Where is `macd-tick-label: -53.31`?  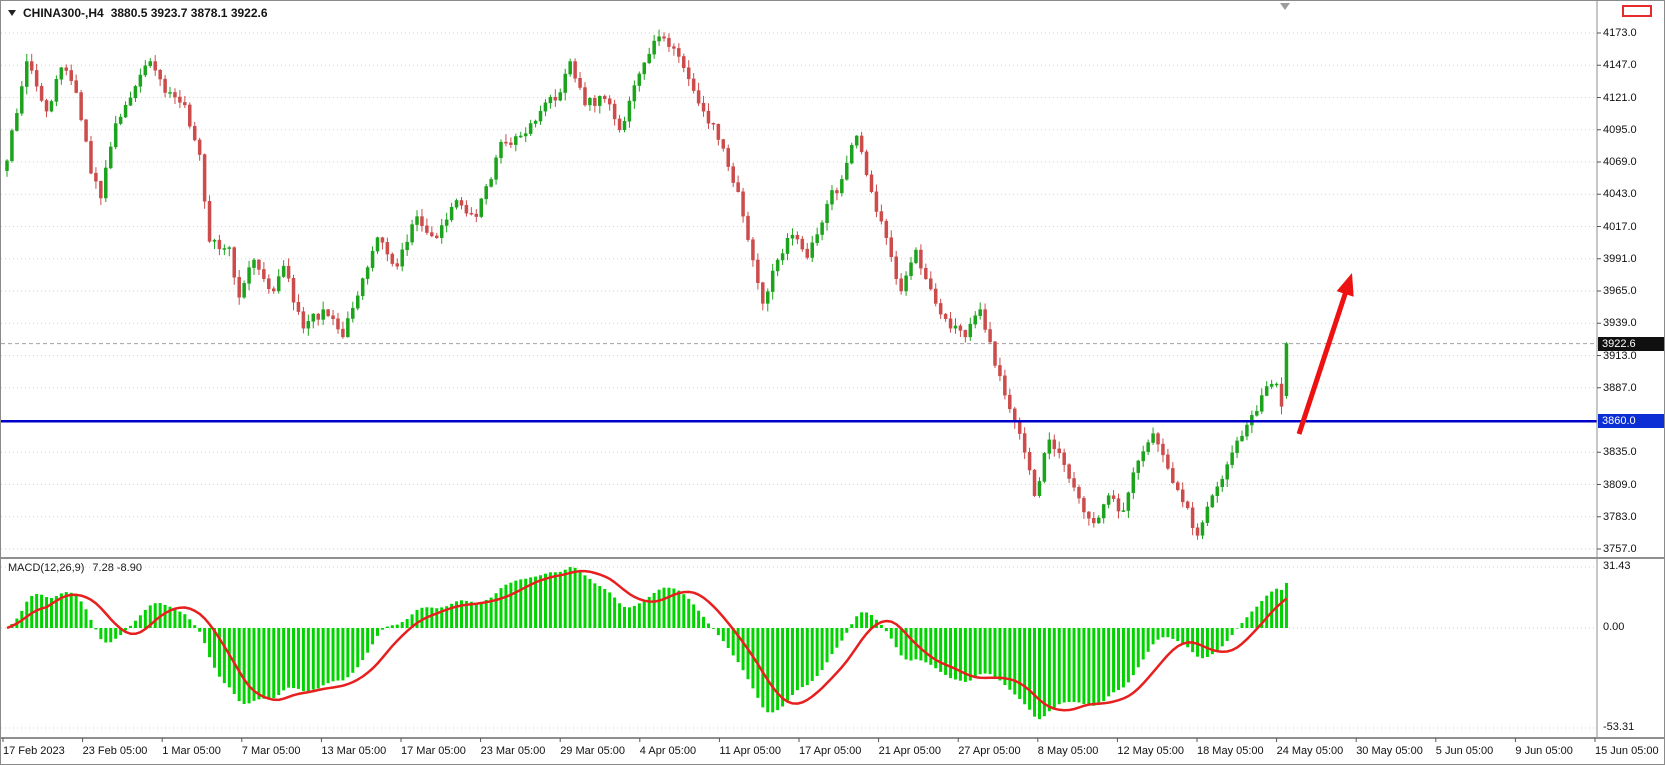
macd-tick-label: -53.31 is located at coordinates (1619, 727).